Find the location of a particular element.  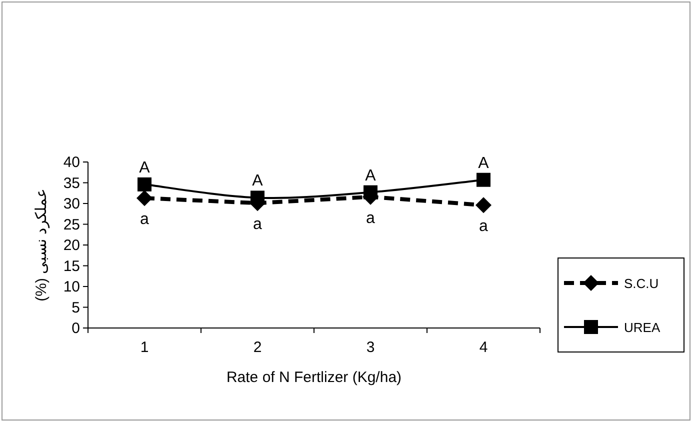

y-tick-label: 20 is located at coordinates (71, 245).